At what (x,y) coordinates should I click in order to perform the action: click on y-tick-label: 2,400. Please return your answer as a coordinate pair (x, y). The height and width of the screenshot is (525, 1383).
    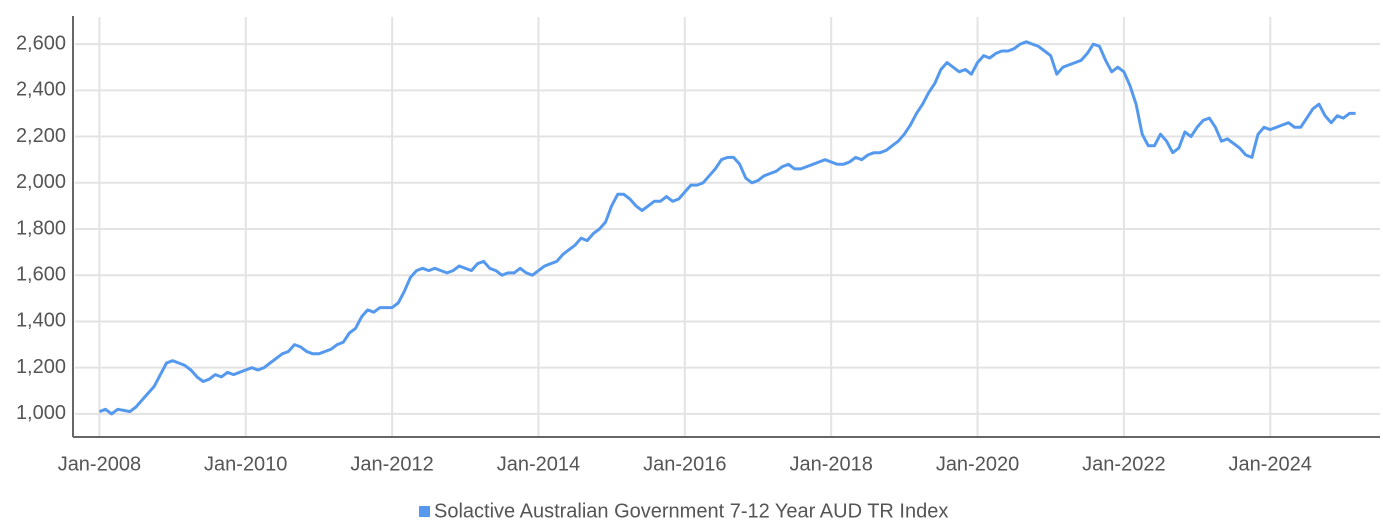
    Looking at the image, I should click on (41, 90).